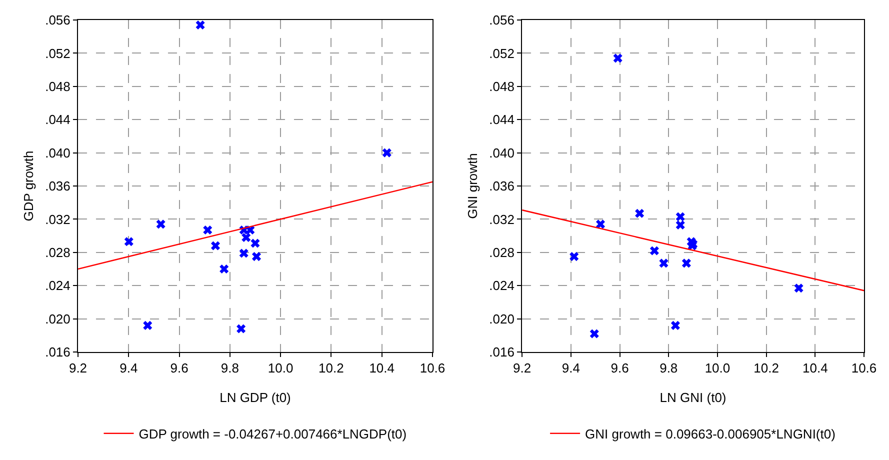  What do you see at coordinates (28, 186) in the screenshot?
I see `y-axis-title: GDP growth` at bounding box center [28, 186].